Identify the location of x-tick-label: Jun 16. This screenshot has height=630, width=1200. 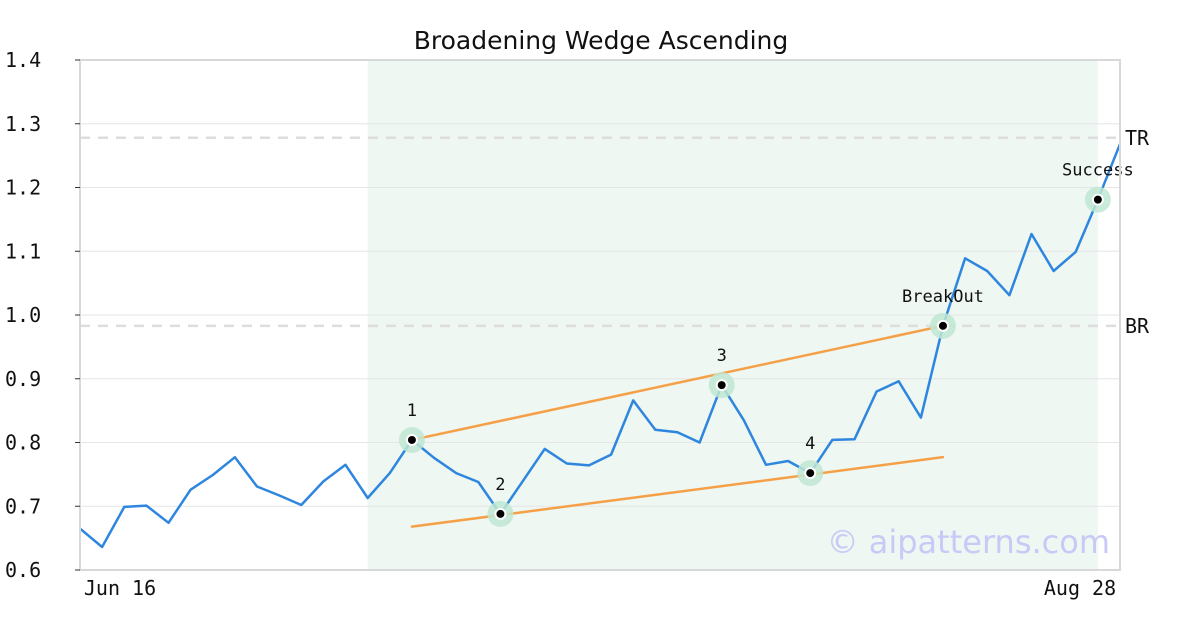
(120, 588).